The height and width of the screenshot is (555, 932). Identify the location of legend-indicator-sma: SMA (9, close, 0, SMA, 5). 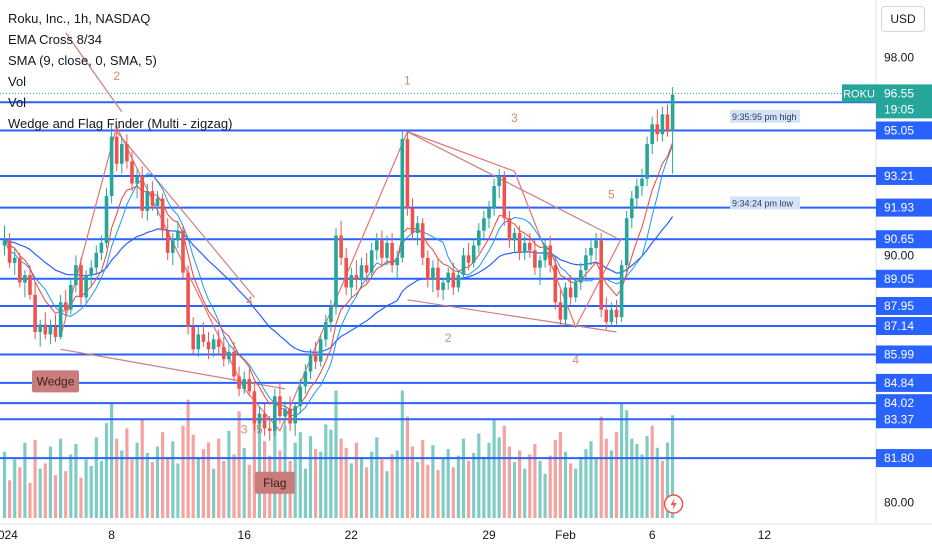
(82, 60).